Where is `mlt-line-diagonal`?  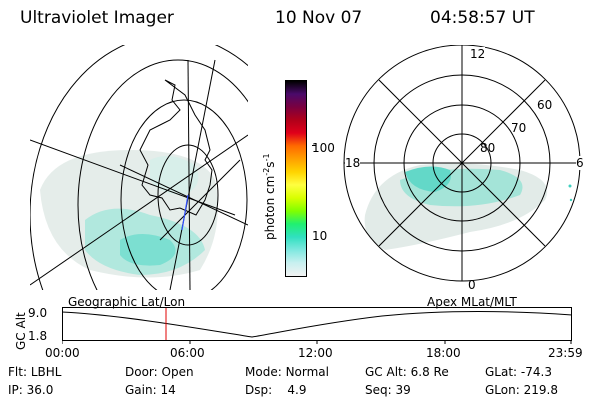 mlt-line-diagonal is located at coordinates (462, 163).